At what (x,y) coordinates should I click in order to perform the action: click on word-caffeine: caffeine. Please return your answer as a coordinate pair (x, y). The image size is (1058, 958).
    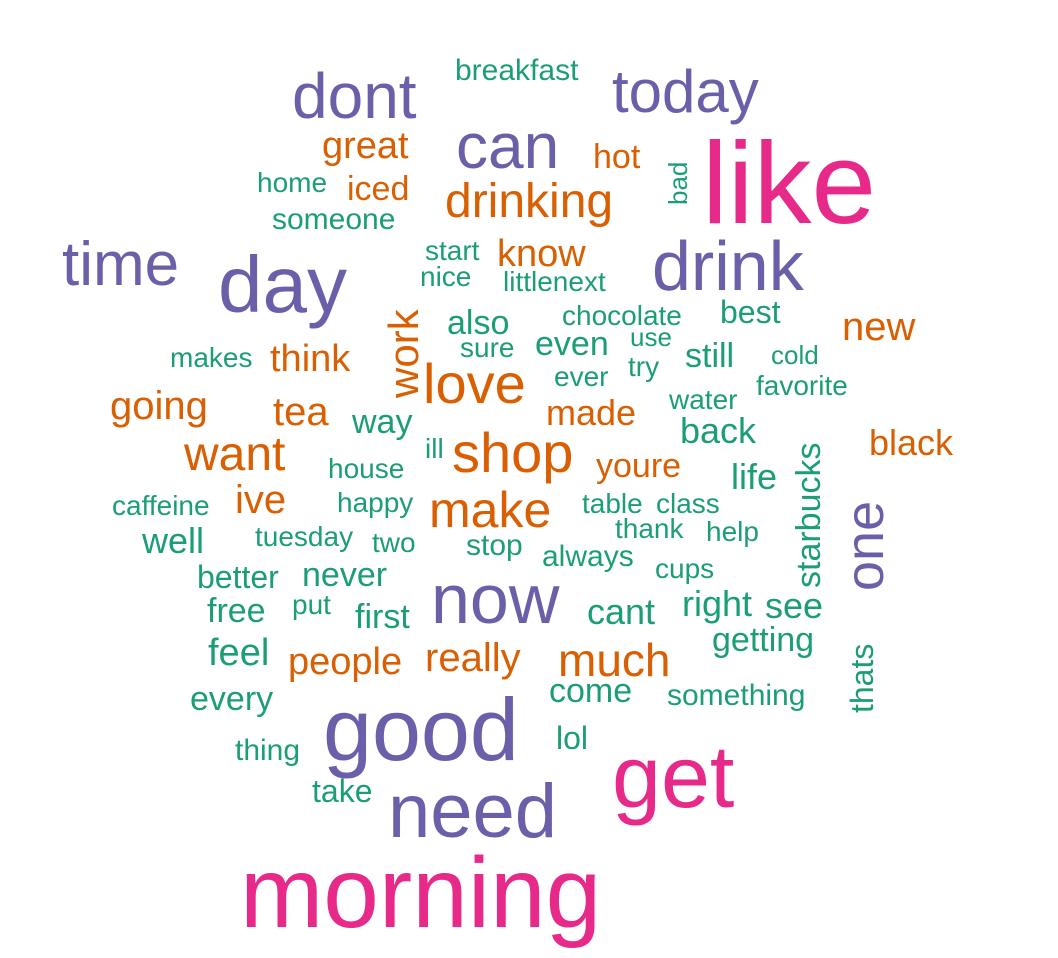
    Looking at the image, I should click on (161, 505).